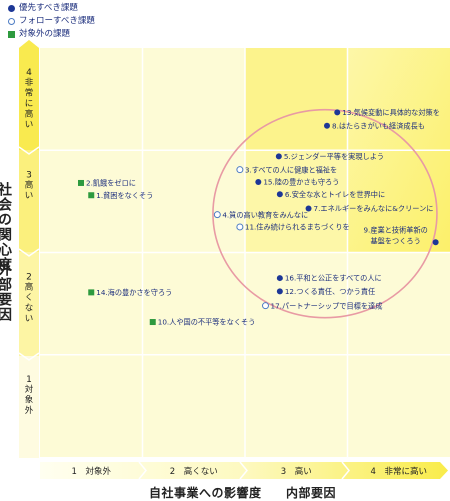 The image size is (450, 501). Describe the element at coordinates (29, 175) in the screenshot. I see `y-tick-number: 3` at that location.